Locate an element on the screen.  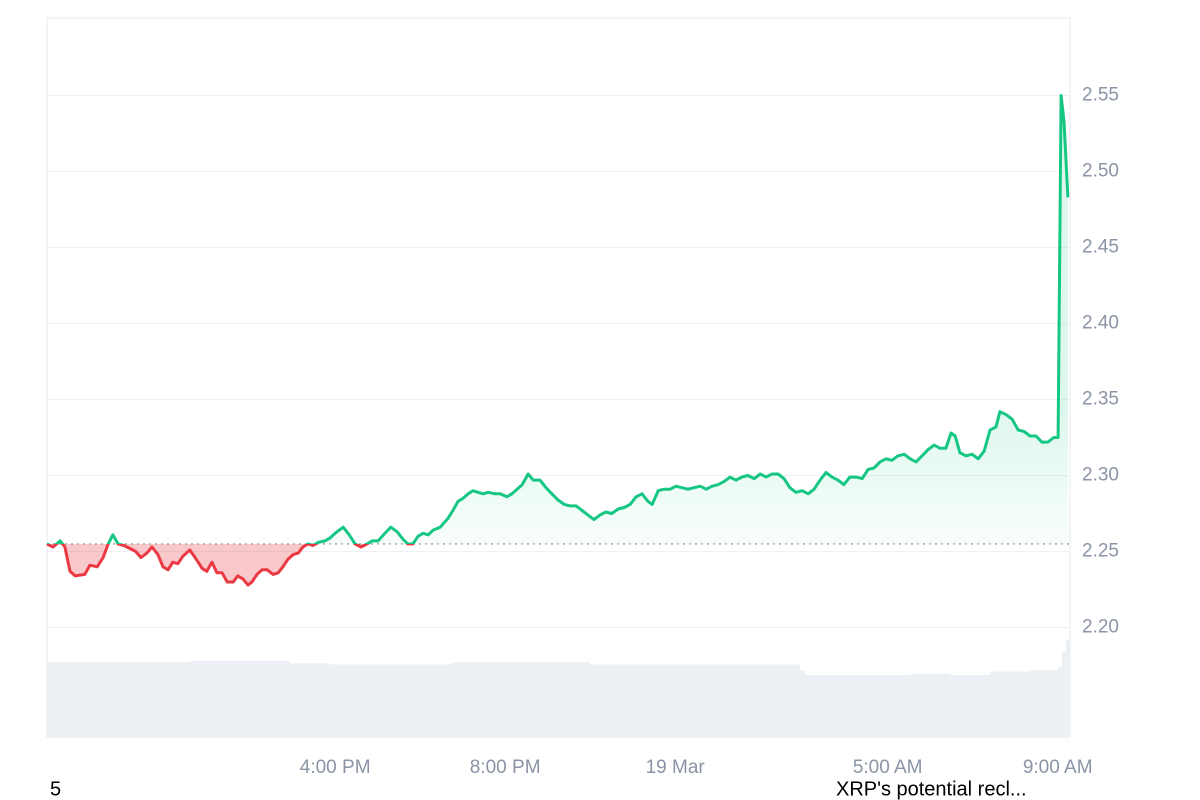
x-tick-label: 19 Mar is located at coordinates (676, 767).